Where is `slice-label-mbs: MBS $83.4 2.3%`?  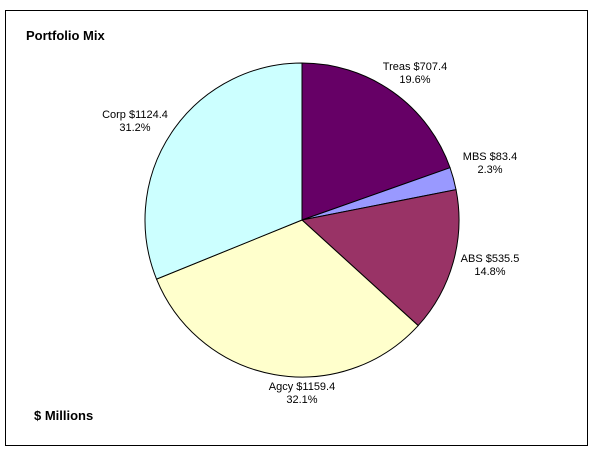
slice-label-mbs: MBS $83.4 2.3% is located at coordinates (490, 163).